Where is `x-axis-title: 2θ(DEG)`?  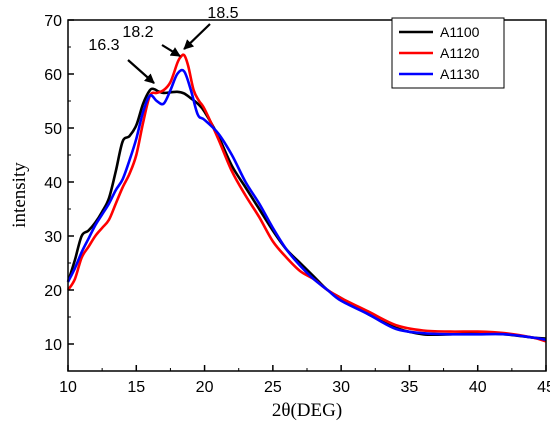 x-axis-title: 2θ(DEG) is located at coordinates (307, 410).